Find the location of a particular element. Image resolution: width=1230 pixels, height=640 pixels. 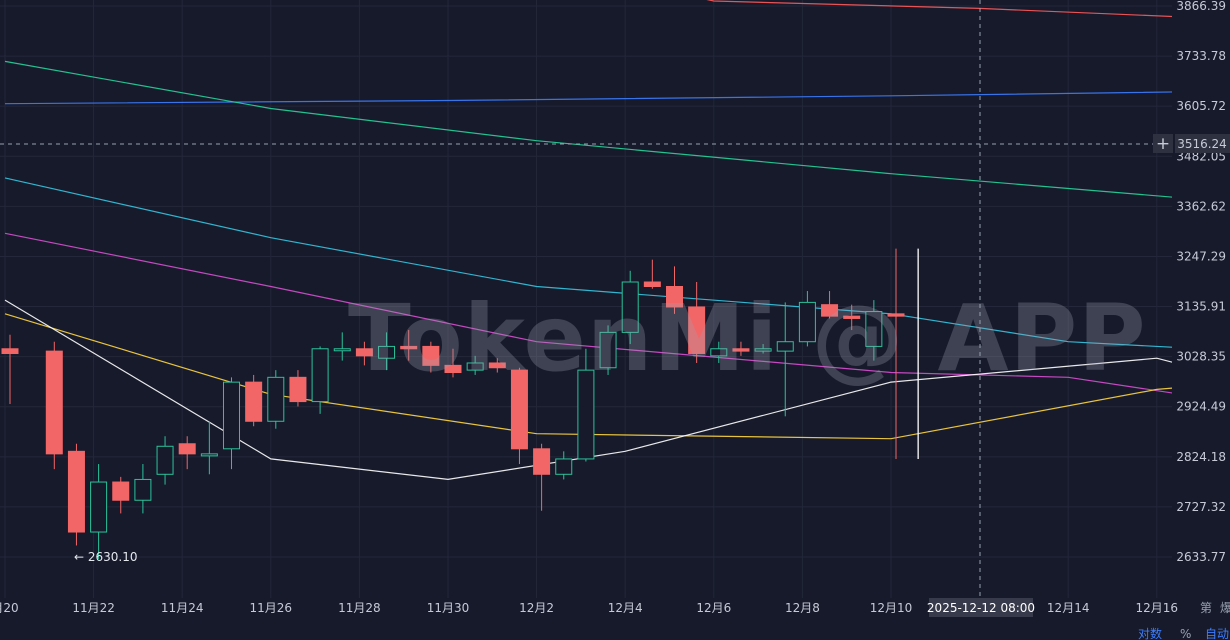

y-tick-label: 2924.49 is located at coordinates (1201, 407).